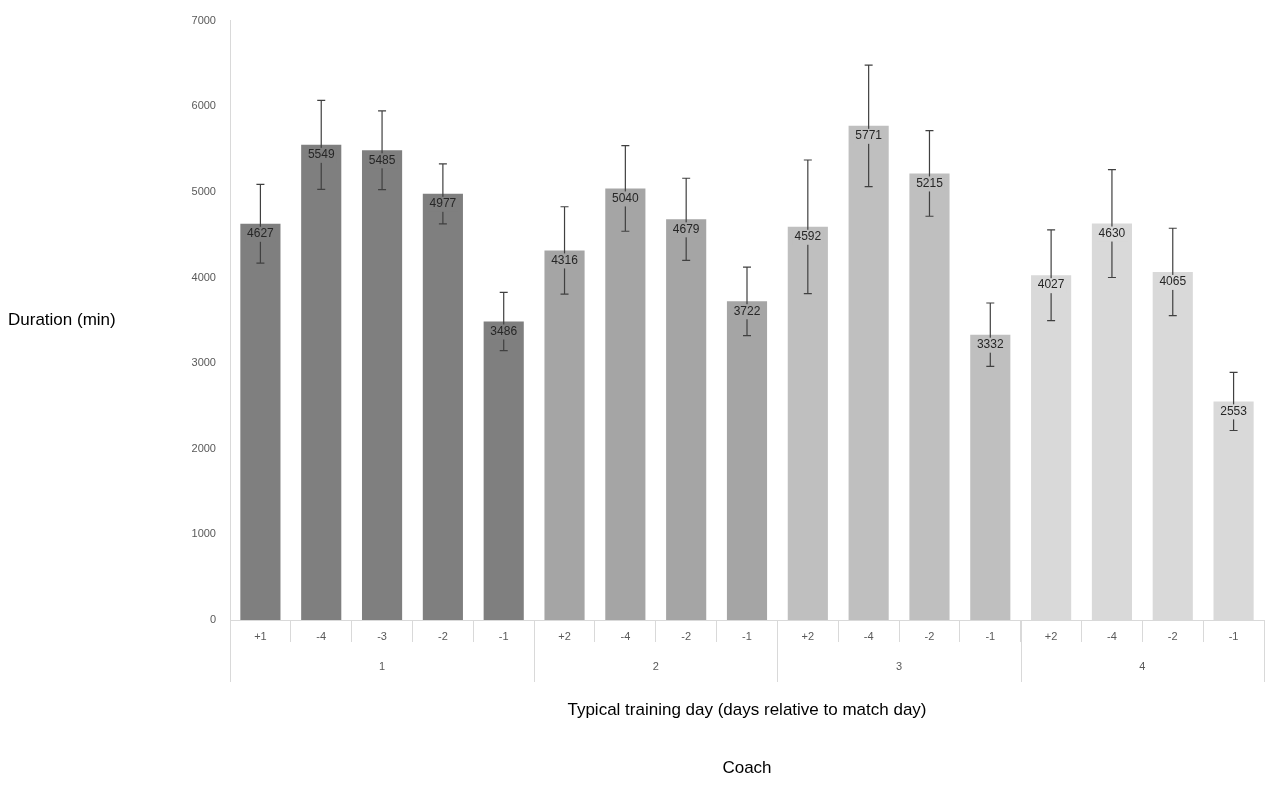  What do you see at coordinates (203, 533) in the screenshot?
I see `y-tick-label: 1000` at bounding box center [203, 533].